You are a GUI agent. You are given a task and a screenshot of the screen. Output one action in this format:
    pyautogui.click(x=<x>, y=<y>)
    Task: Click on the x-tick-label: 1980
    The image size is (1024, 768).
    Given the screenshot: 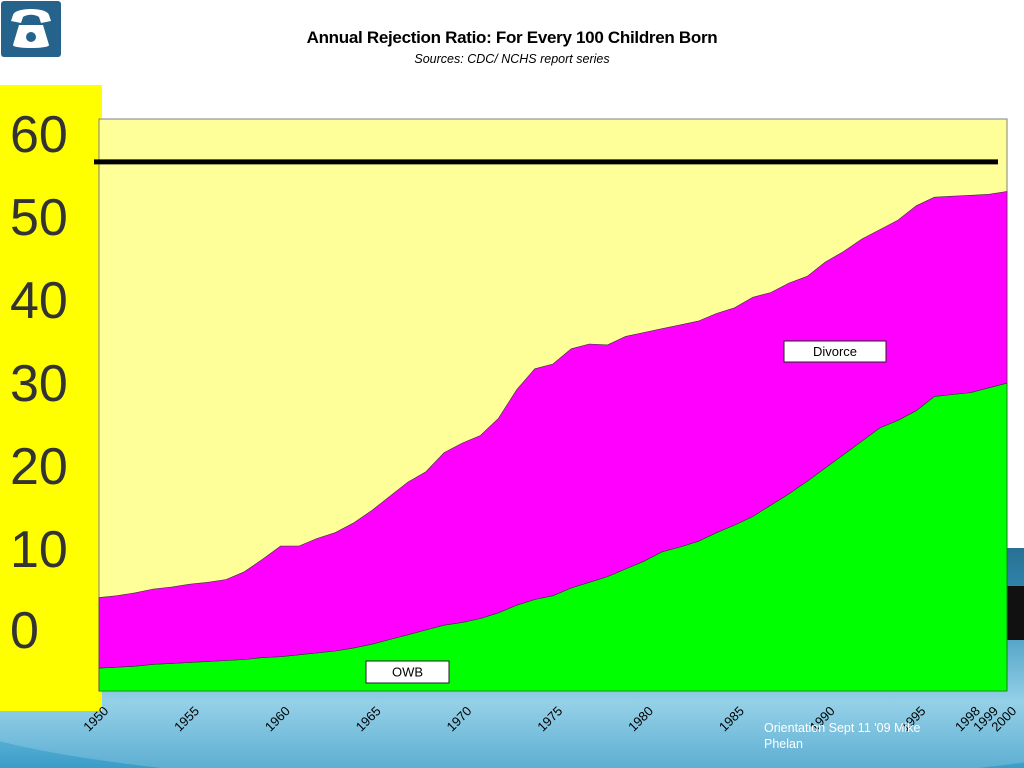 What is the action you would take?
    pyautogui.click(x=640, y=718)
    